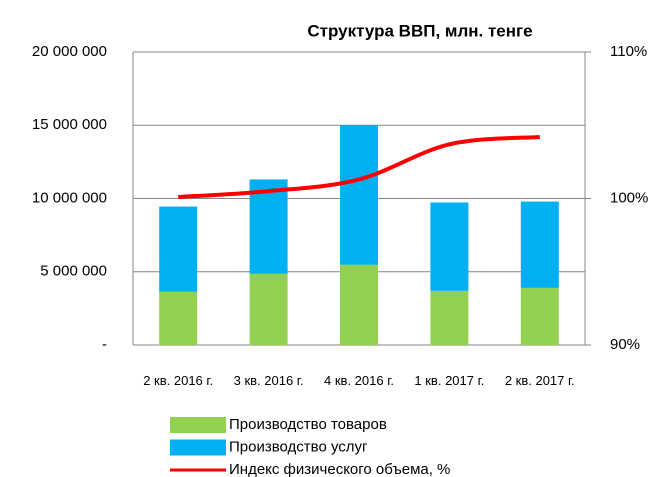  Describe the element at coordinates (339, 469) in the screenshot. I see `legend-label: Индекс физического объема, %` at that location.